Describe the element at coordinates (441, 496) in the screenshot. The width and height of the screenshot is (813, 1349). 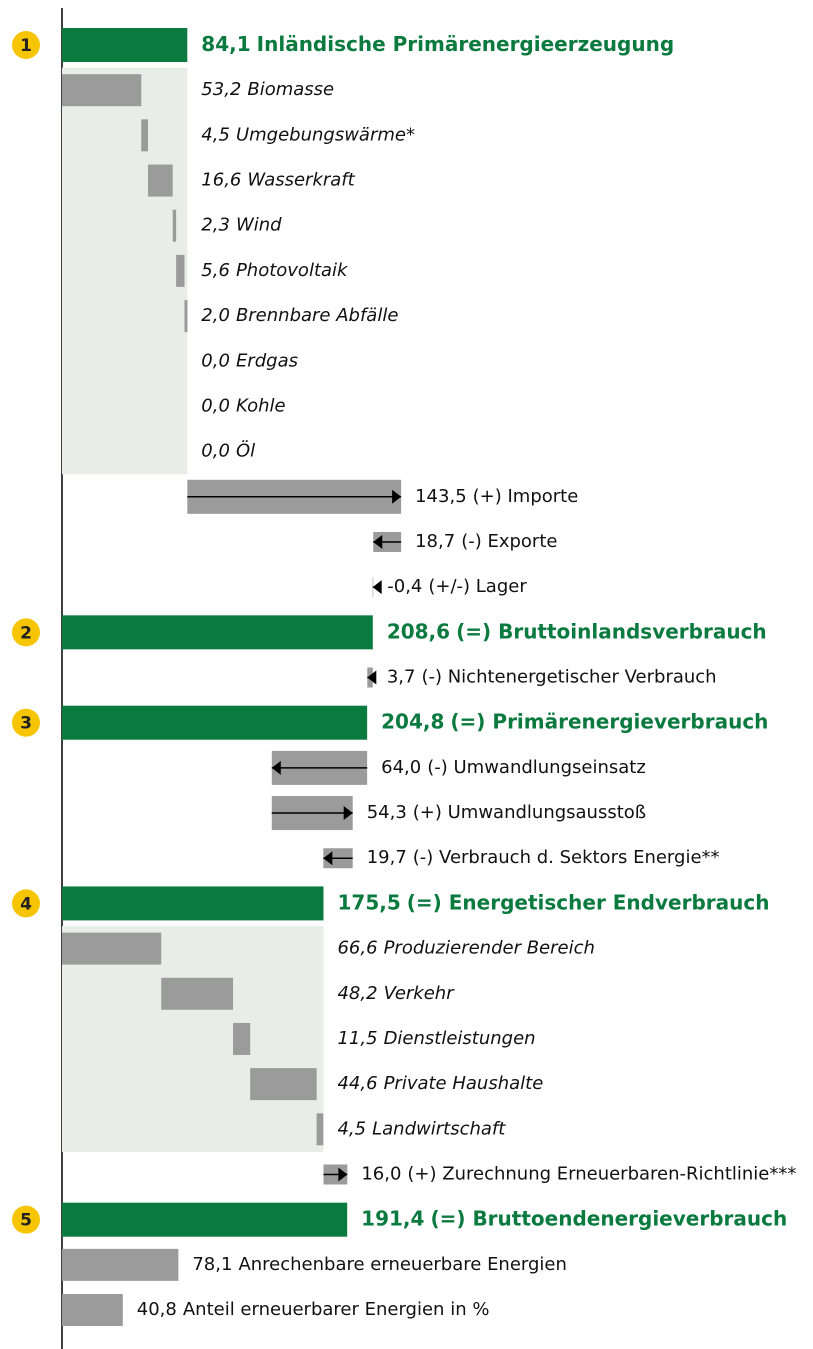
I see `value-label: 143,5` at that location.